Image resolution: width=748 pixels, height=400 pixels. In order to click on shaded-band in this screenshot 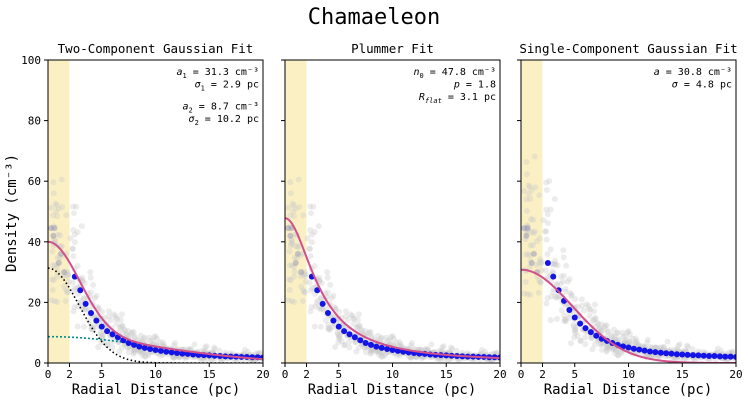, I will do `click(532, 211)`.